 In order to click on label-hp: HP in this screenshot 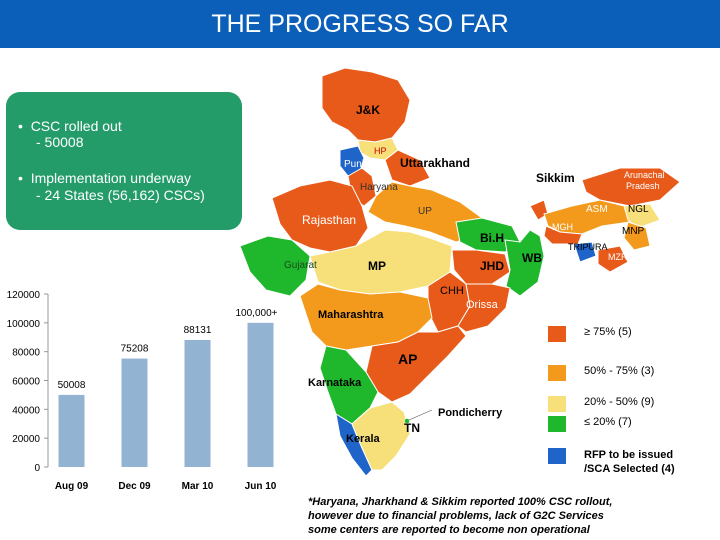, I will do `click(380, 151)`.